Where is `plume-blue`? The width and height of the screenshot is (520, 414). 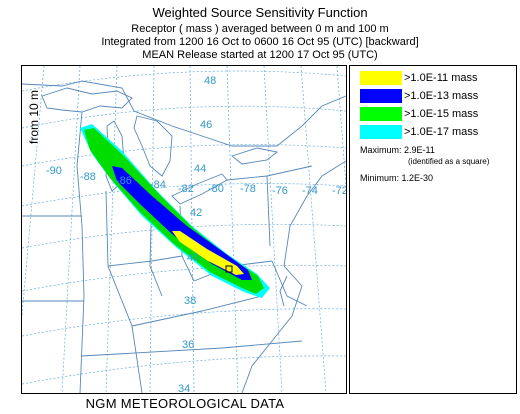 plume-blue is located at coordinates (182, 223).